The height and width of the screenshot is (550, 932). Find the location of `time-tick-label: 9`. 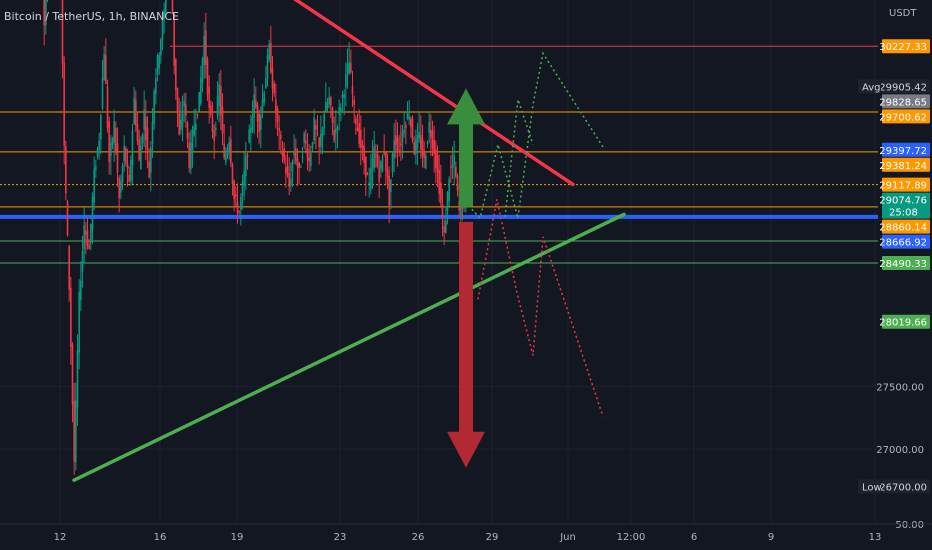

time-tick-label: 9 is located at coordinates (771, 537).